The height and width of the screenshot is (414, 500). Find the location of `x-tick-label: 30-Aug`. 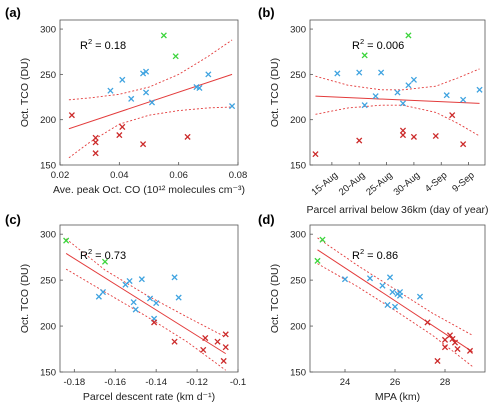

x-tick-label: 30-Aug is located at coordinates (407, 184).